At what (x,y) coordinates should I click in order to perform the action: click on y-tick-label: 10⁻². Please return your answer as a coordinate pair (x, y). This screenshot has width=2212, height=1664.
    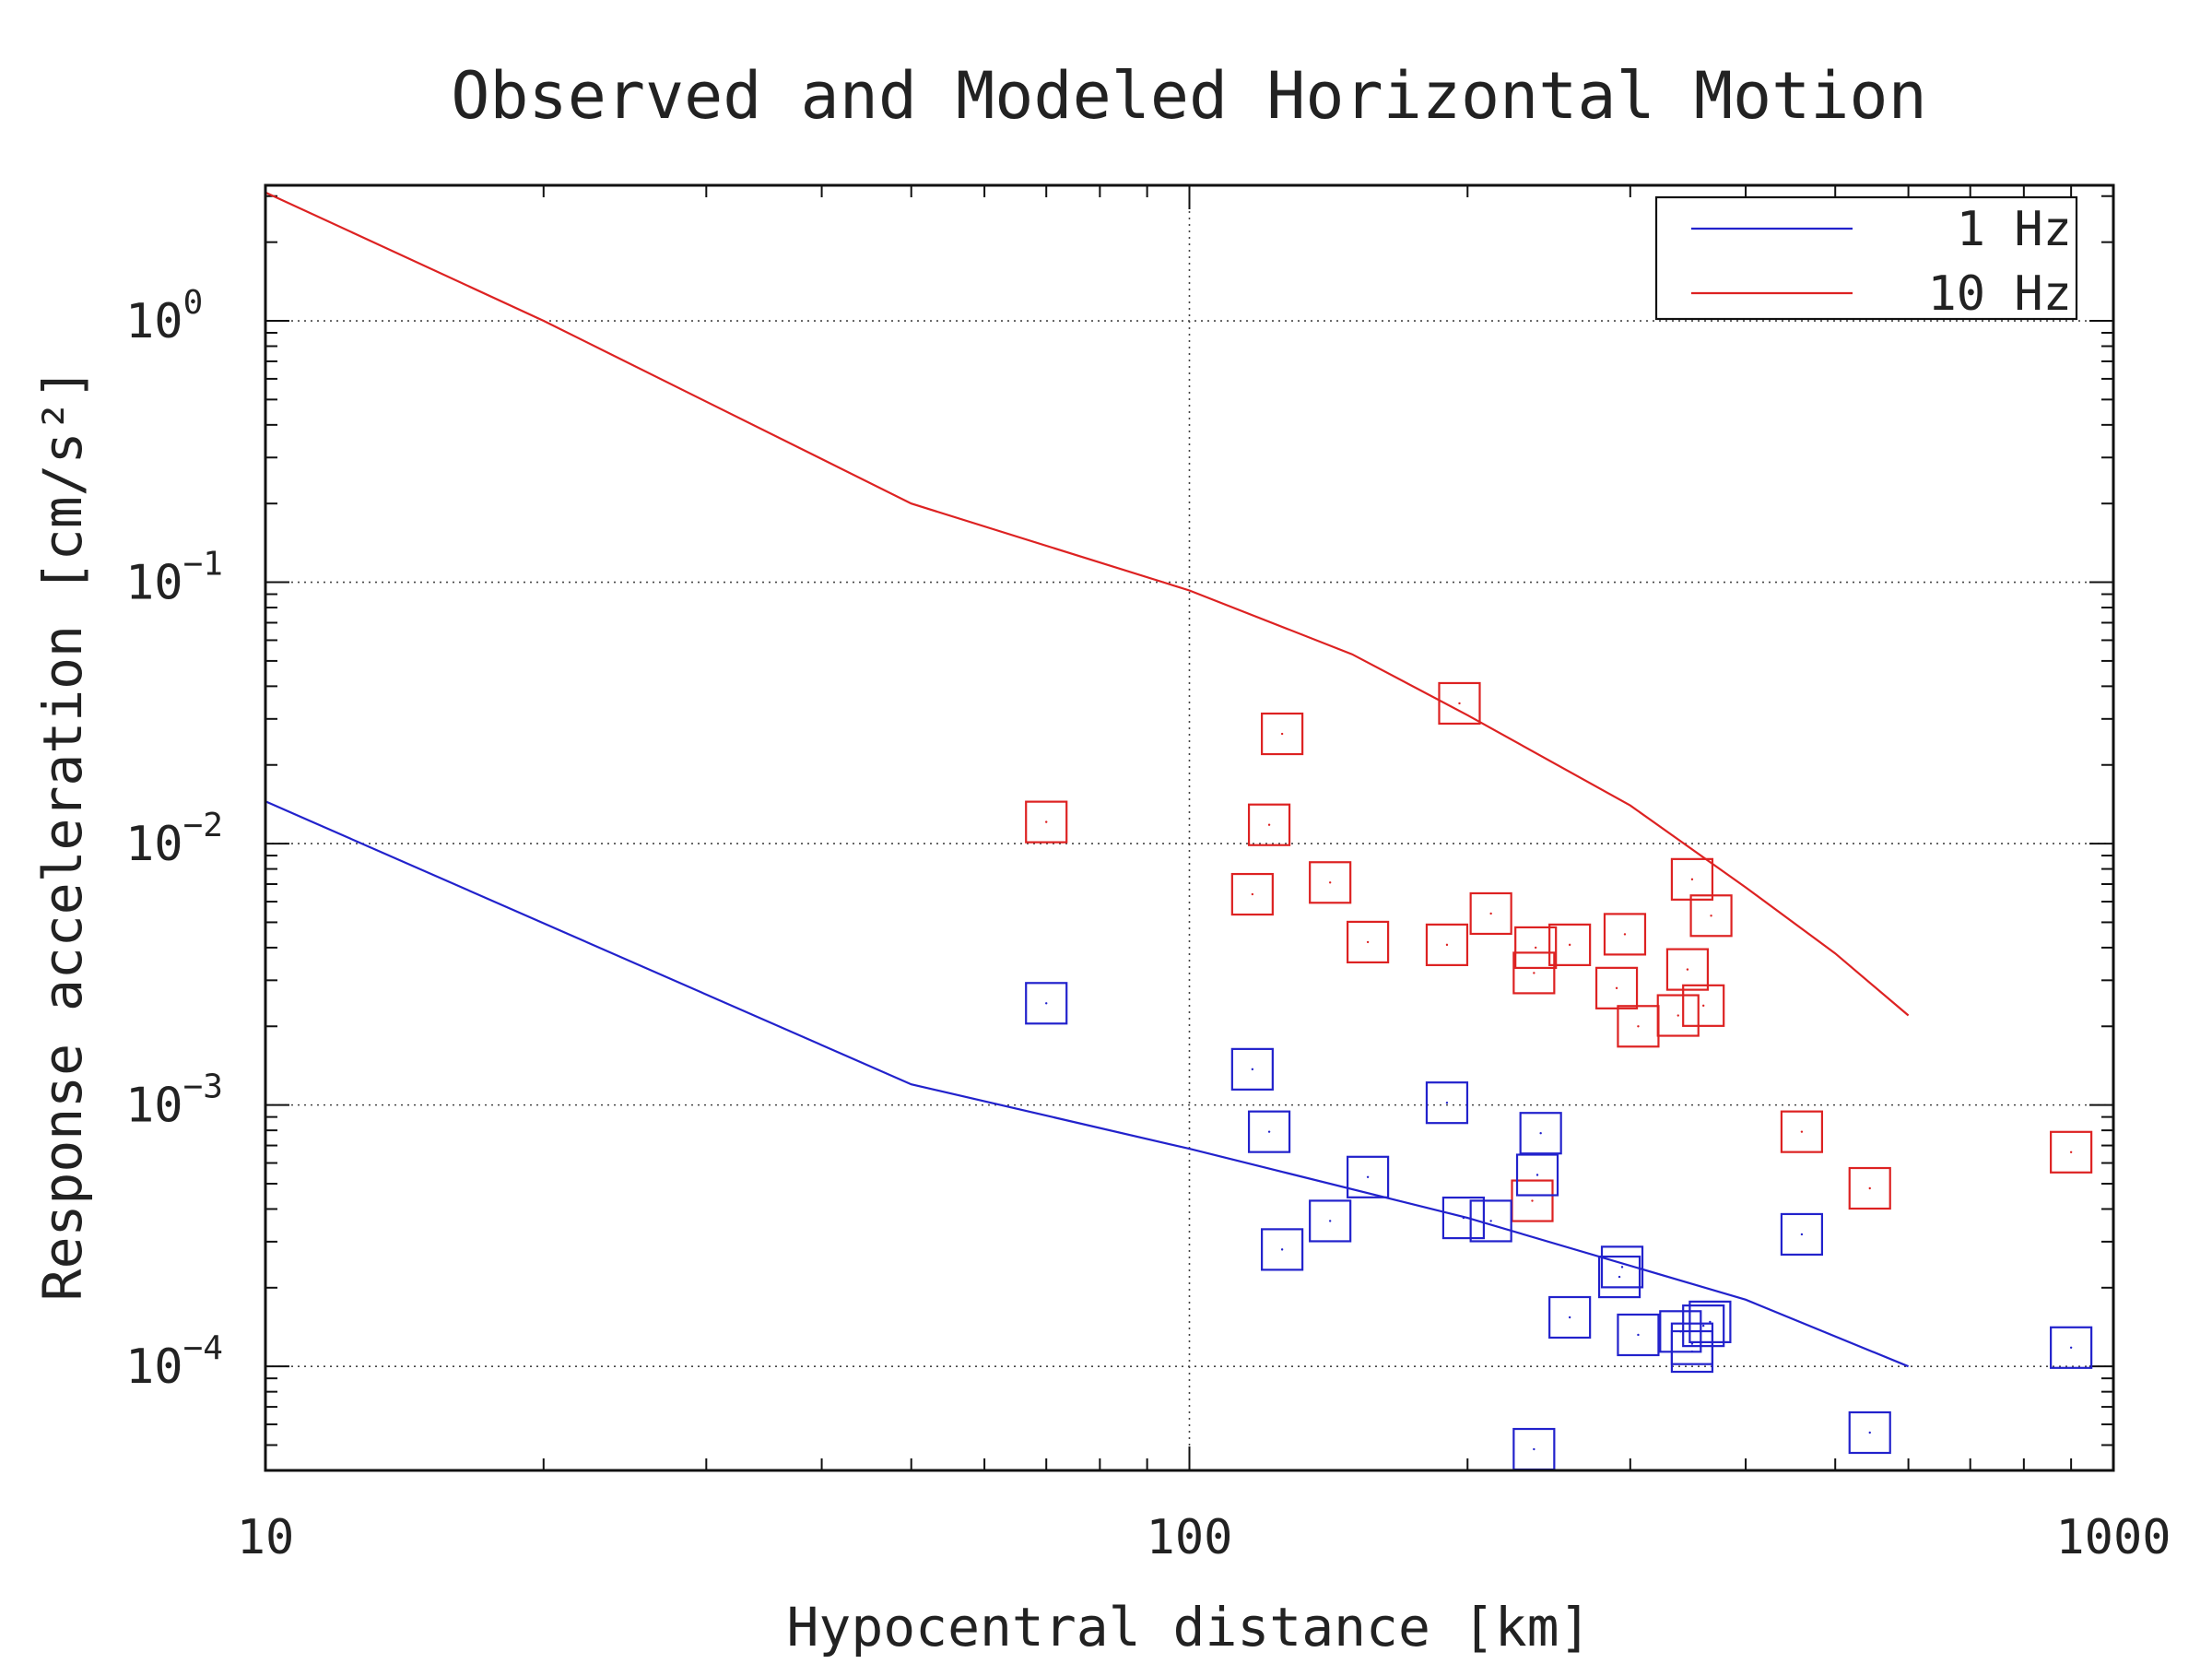
    Looking at the image, I should click on (174, 839).